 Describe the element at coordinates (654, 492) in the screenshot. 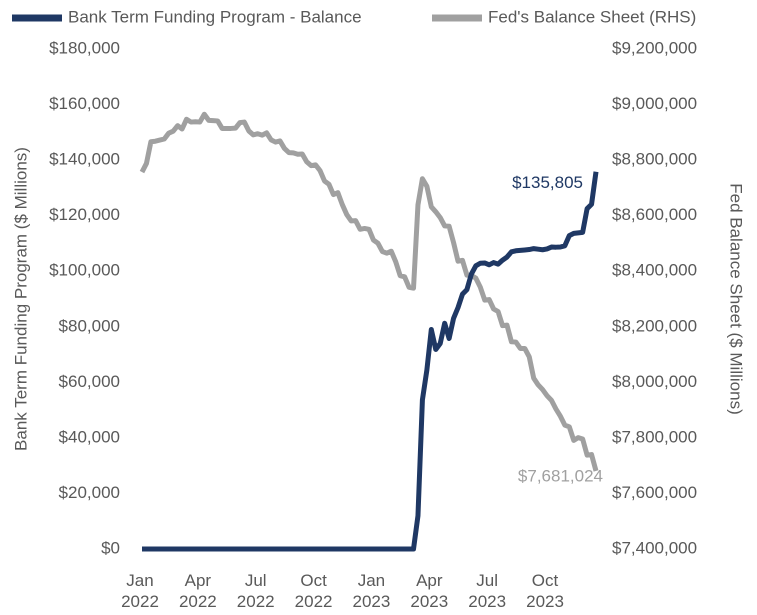

I see `y2-tick-label: $7,600,000` at that location.